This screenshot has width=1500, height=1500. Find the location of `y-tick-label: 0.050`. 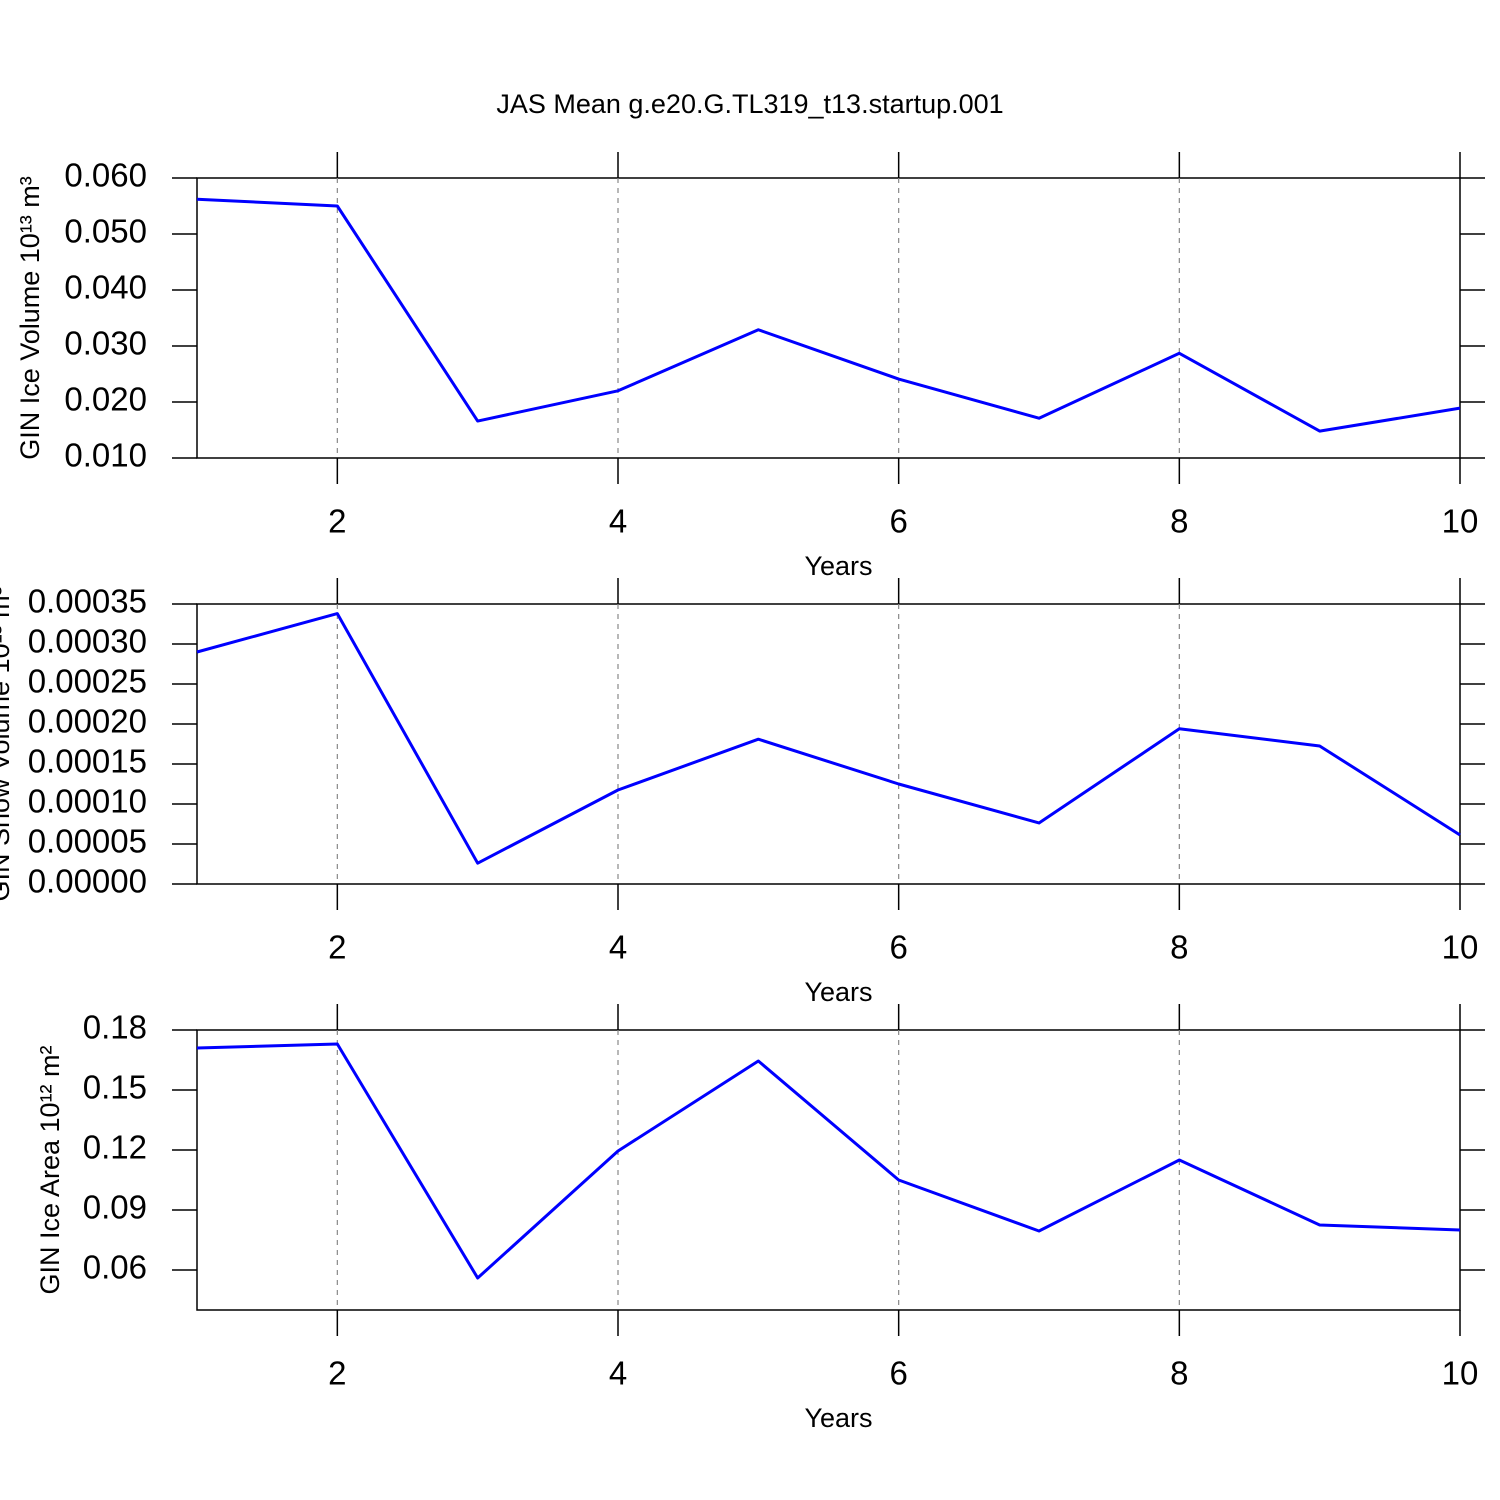

y-tick-label: 0.050 is located at coordinates (105, 231).